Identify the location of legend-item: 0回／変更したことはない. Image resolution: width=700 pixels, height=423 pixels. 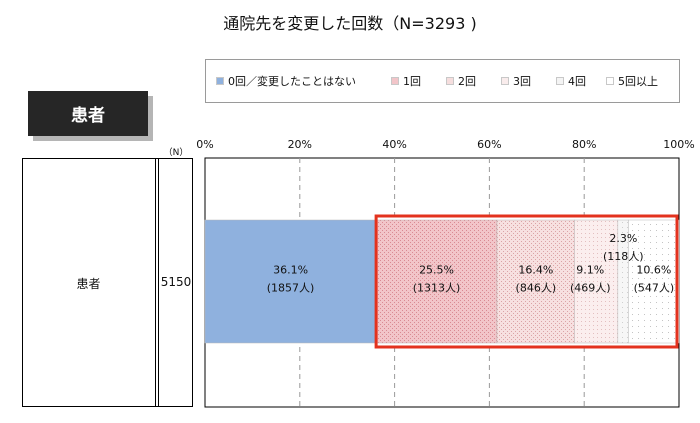
(286, 81).